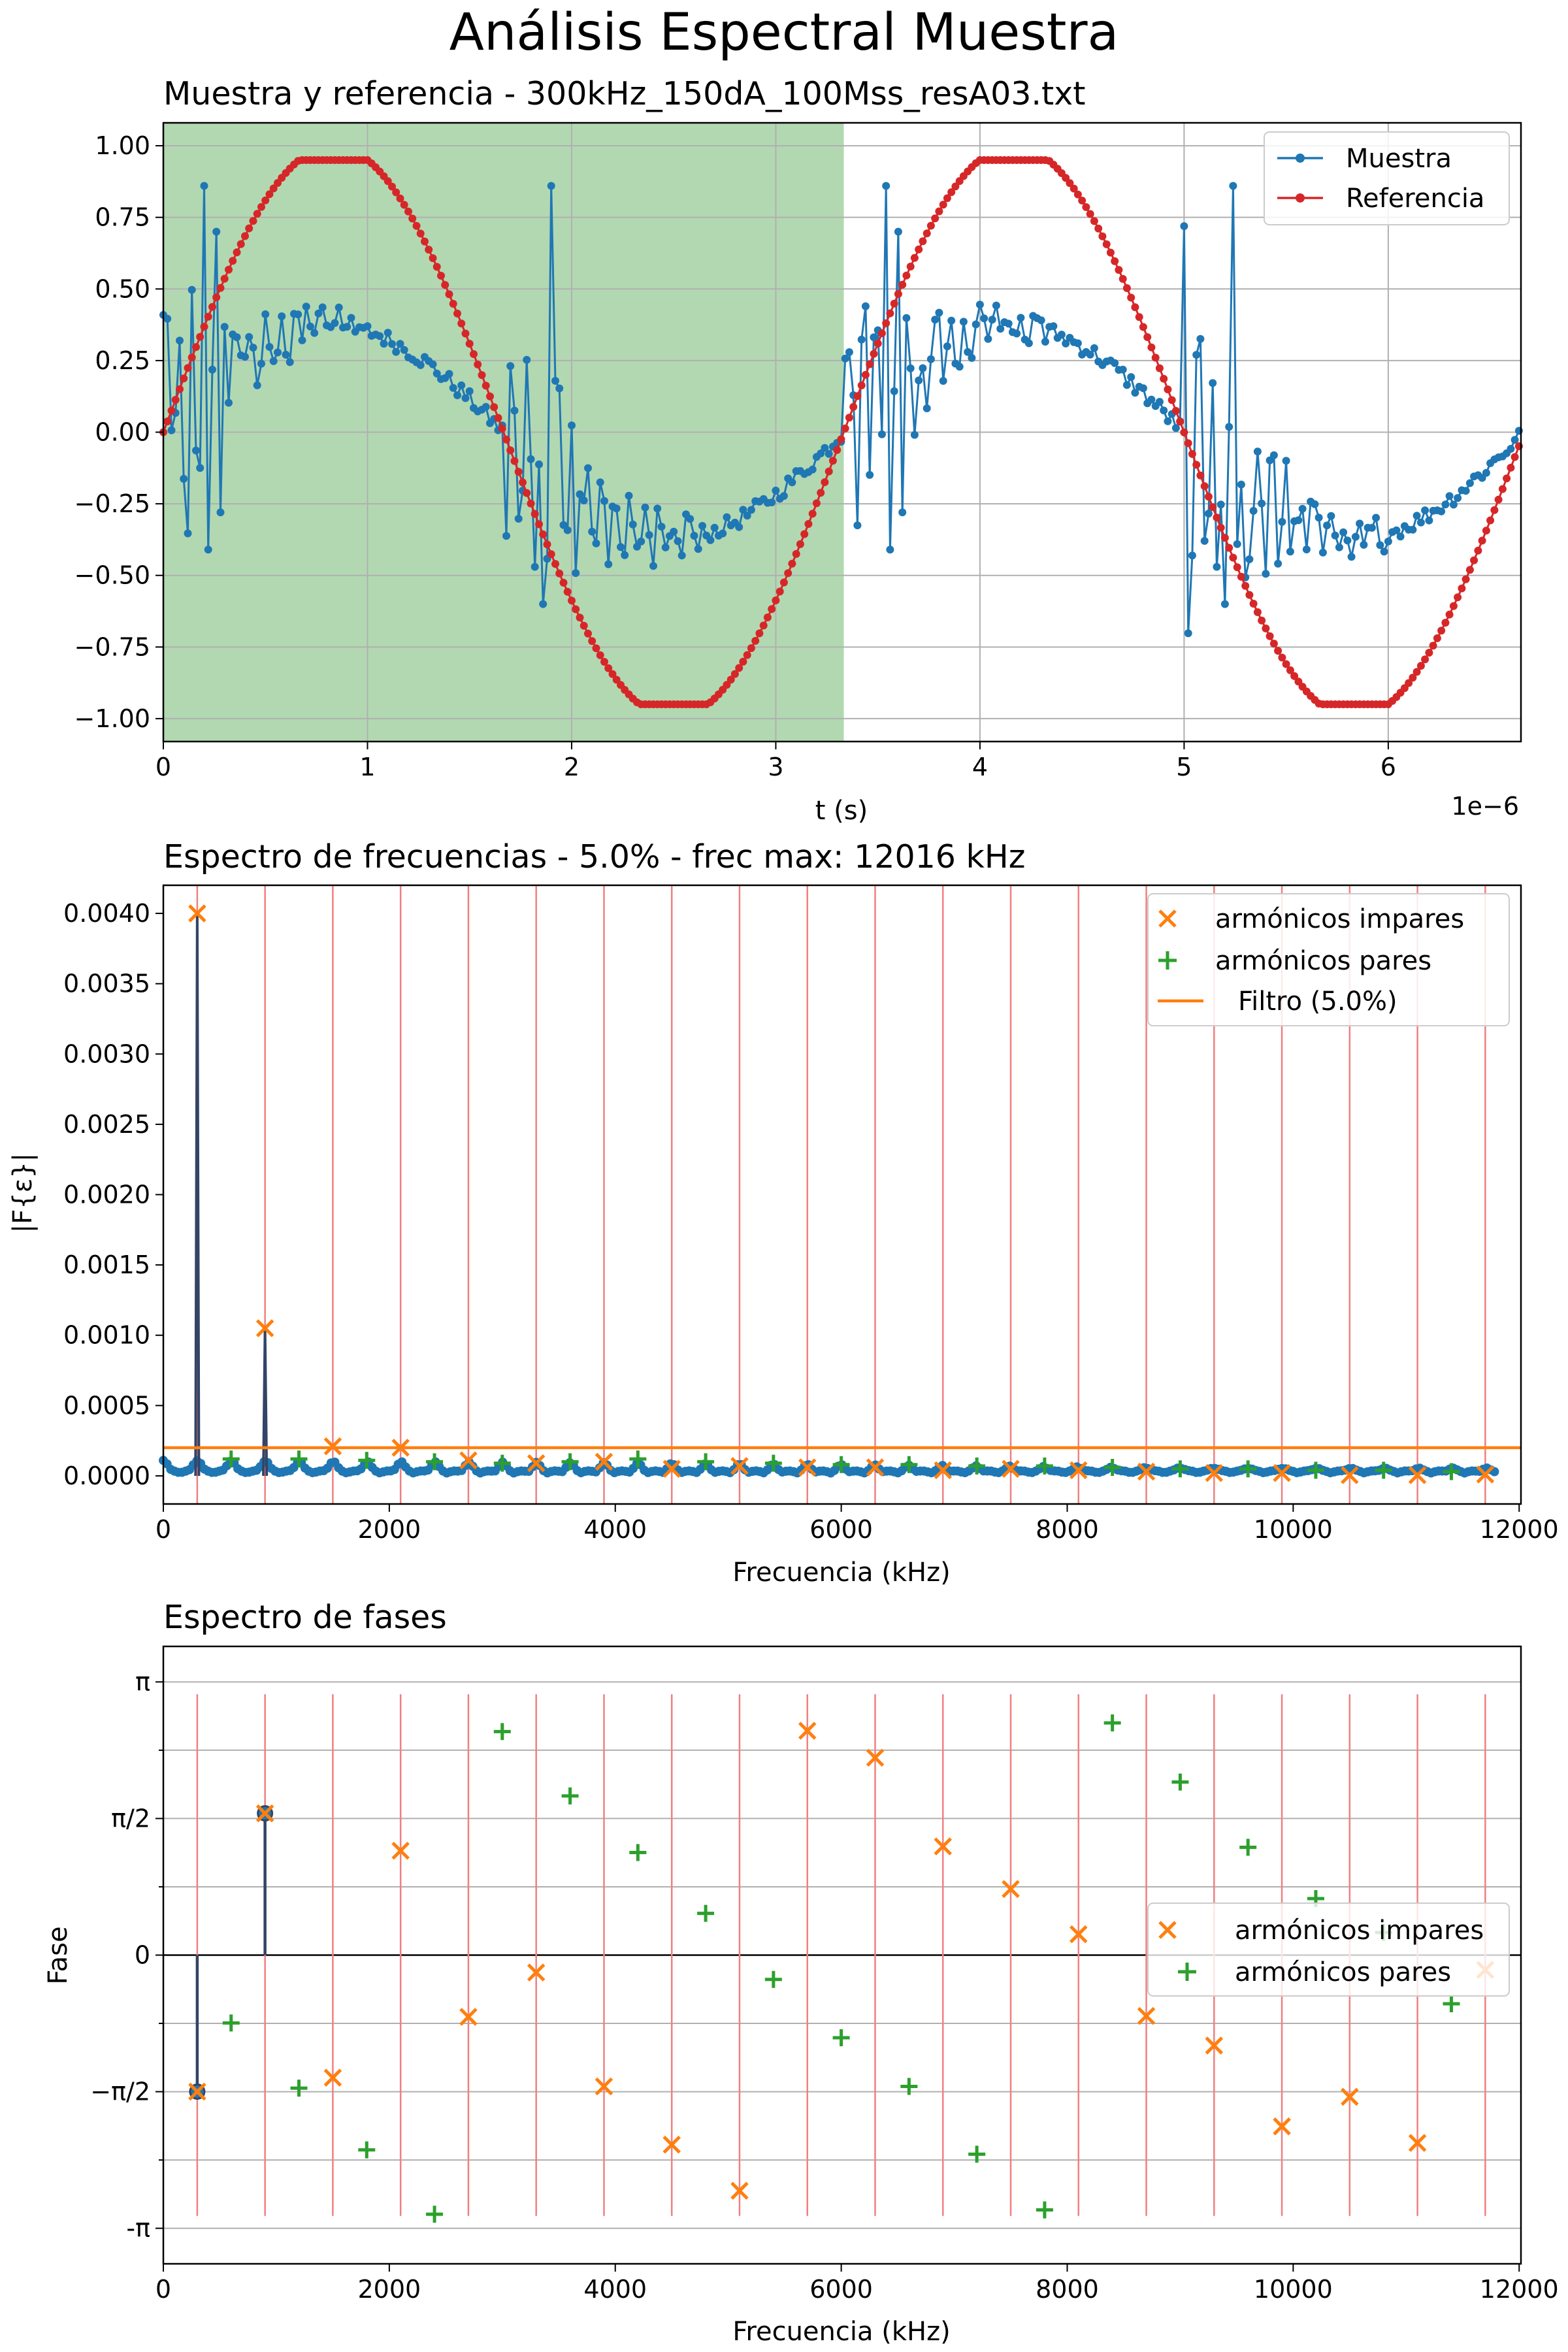 This screenshot has width=1568, height=2352. I want to click on legend-referencia-label: Referencia, so click(1415, 199).